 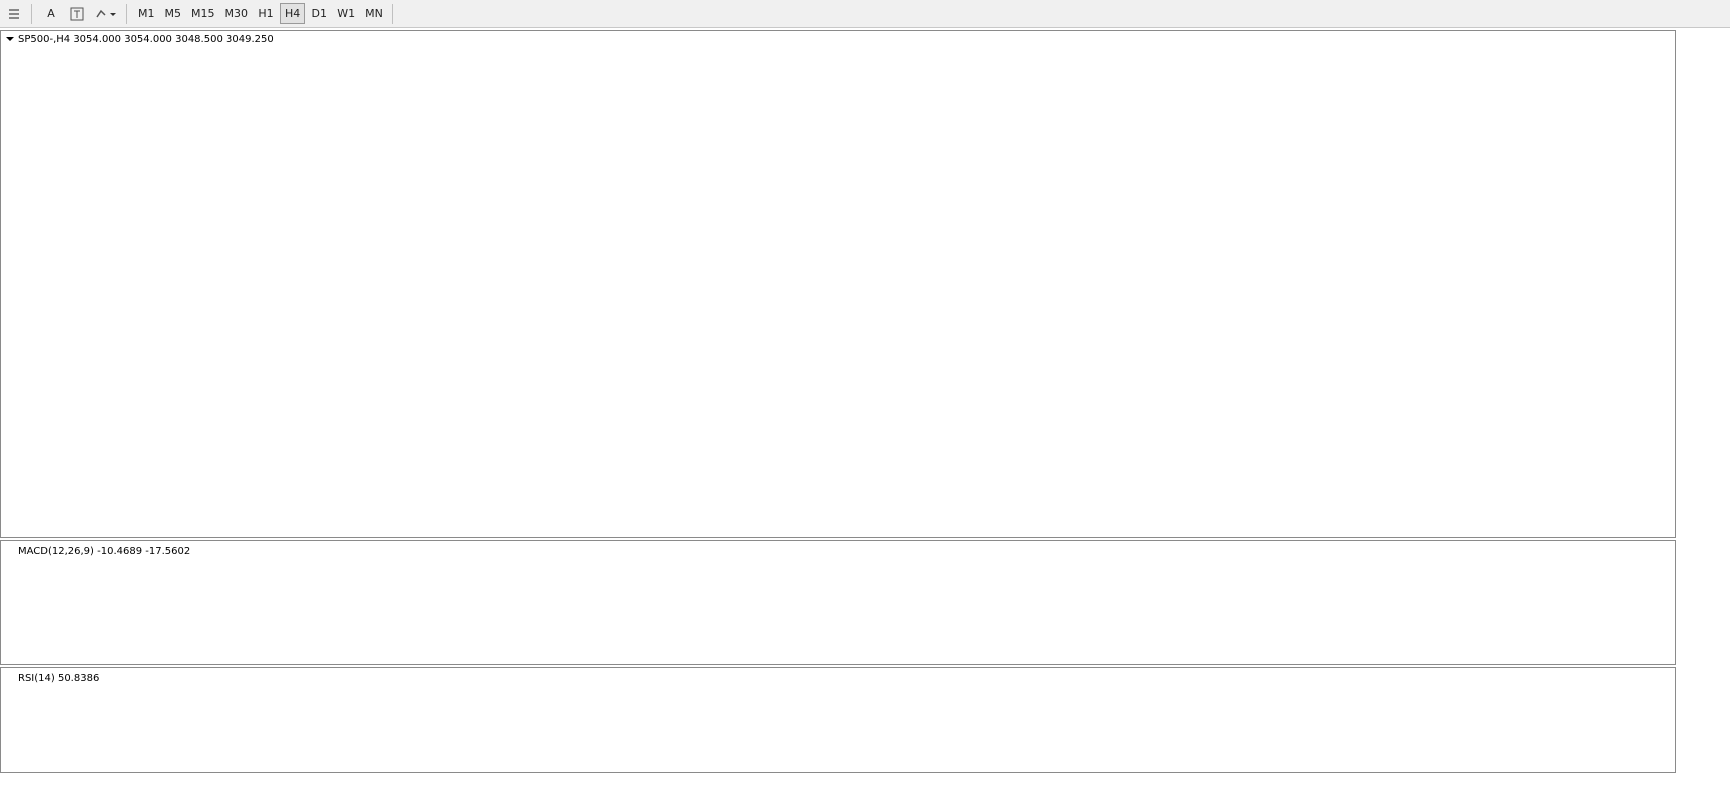 I want to click on period-button: M5, so click(x=173, y=13).